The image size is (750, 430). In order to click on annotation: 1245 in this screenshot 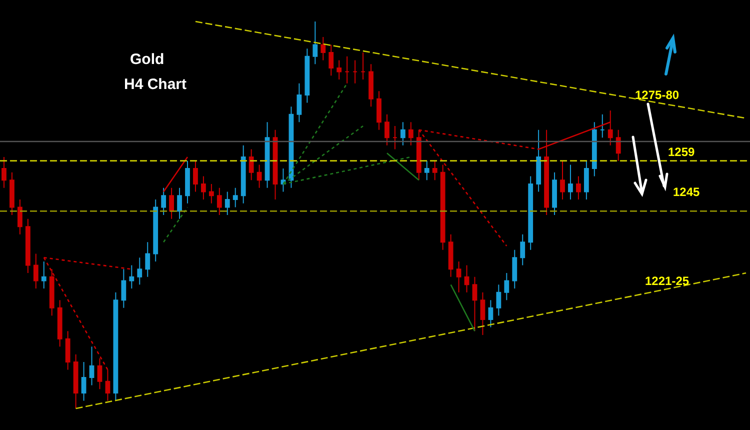, I will do `click(686, 192)`.